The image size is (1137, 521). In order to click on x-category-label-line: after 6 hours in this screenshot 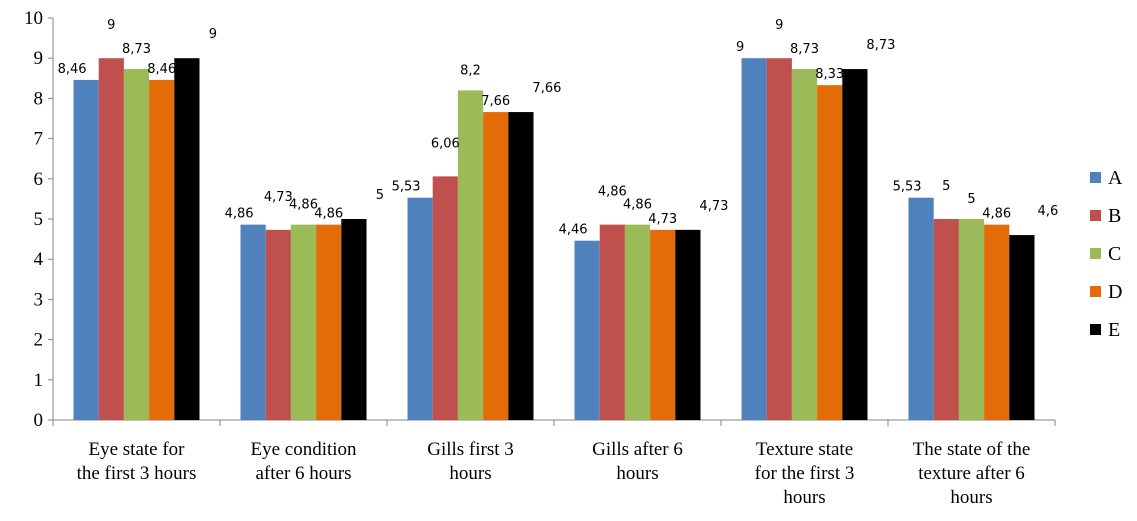, I will do `click(303, 473)`.